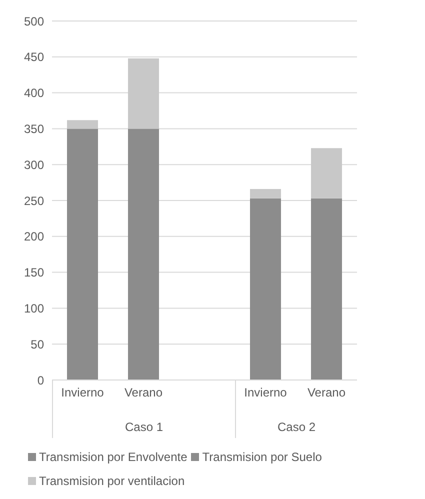 The height and width of the screenshot is (499, 425). What do you see at coordinates (34, 93) in the screenshot?
I see `y-tick-label: 400` at bounding box center [34, 93].